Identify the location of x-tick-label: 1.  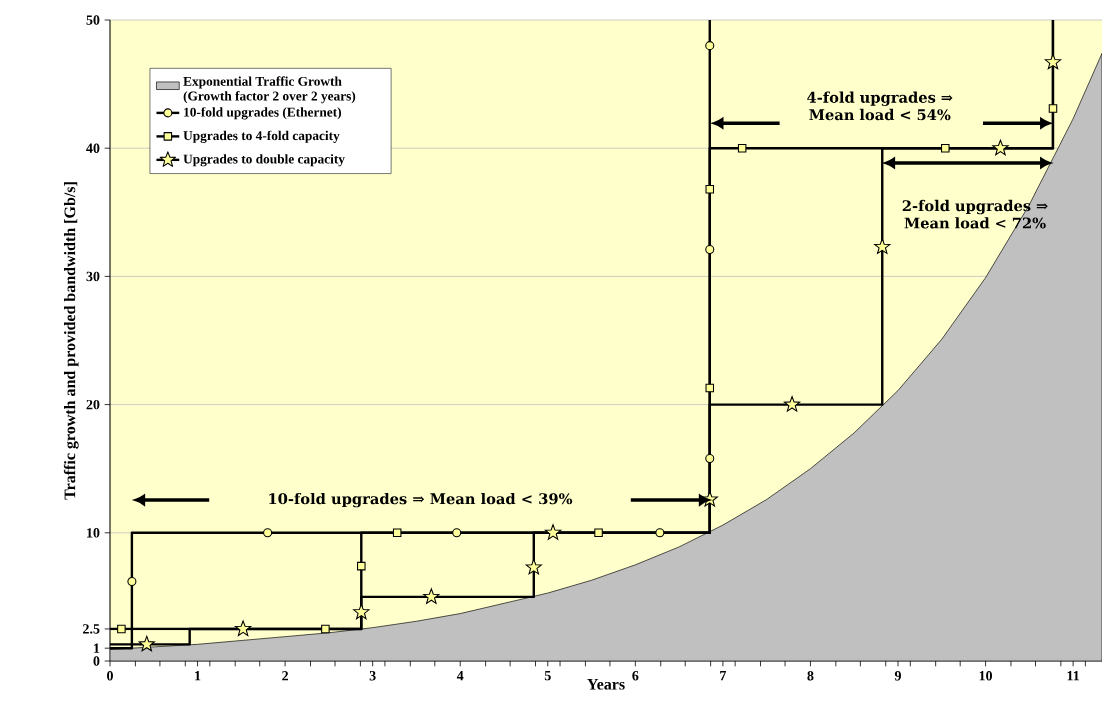
(198, 676).